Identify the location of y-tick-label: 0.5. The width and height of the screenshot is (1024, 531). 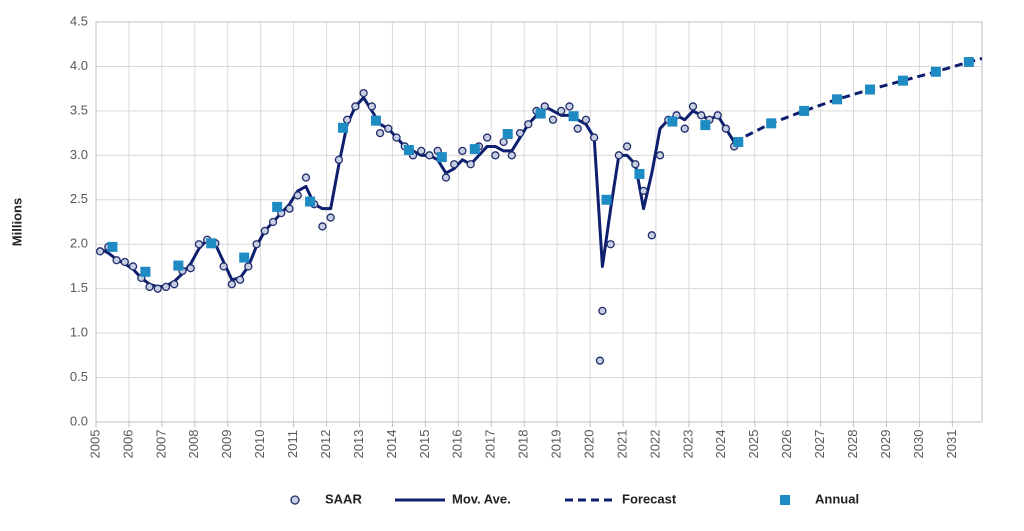
(79, 376).